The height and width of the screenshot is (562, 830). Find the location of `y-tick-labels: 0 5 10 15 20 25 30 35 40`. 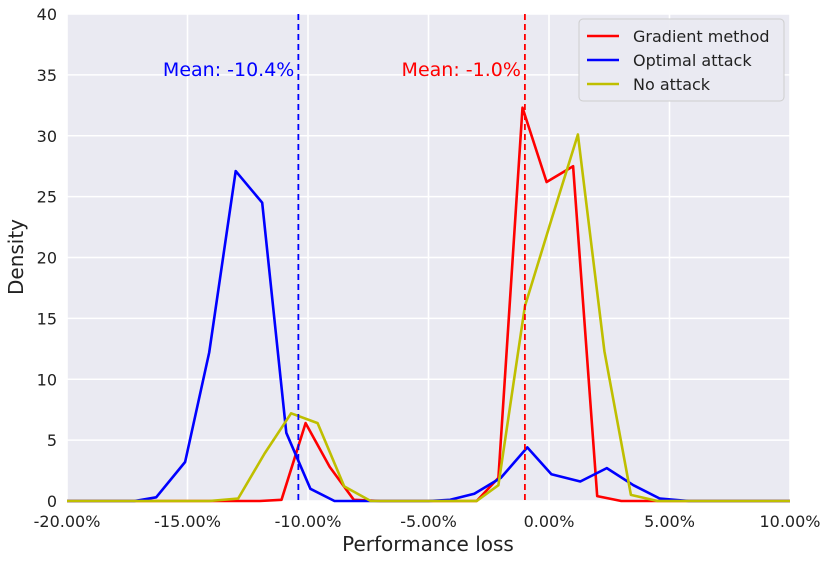

y-tick-labels: 0 5 10 15 20 25 30 35 40 is located at coordinates (47, 258).